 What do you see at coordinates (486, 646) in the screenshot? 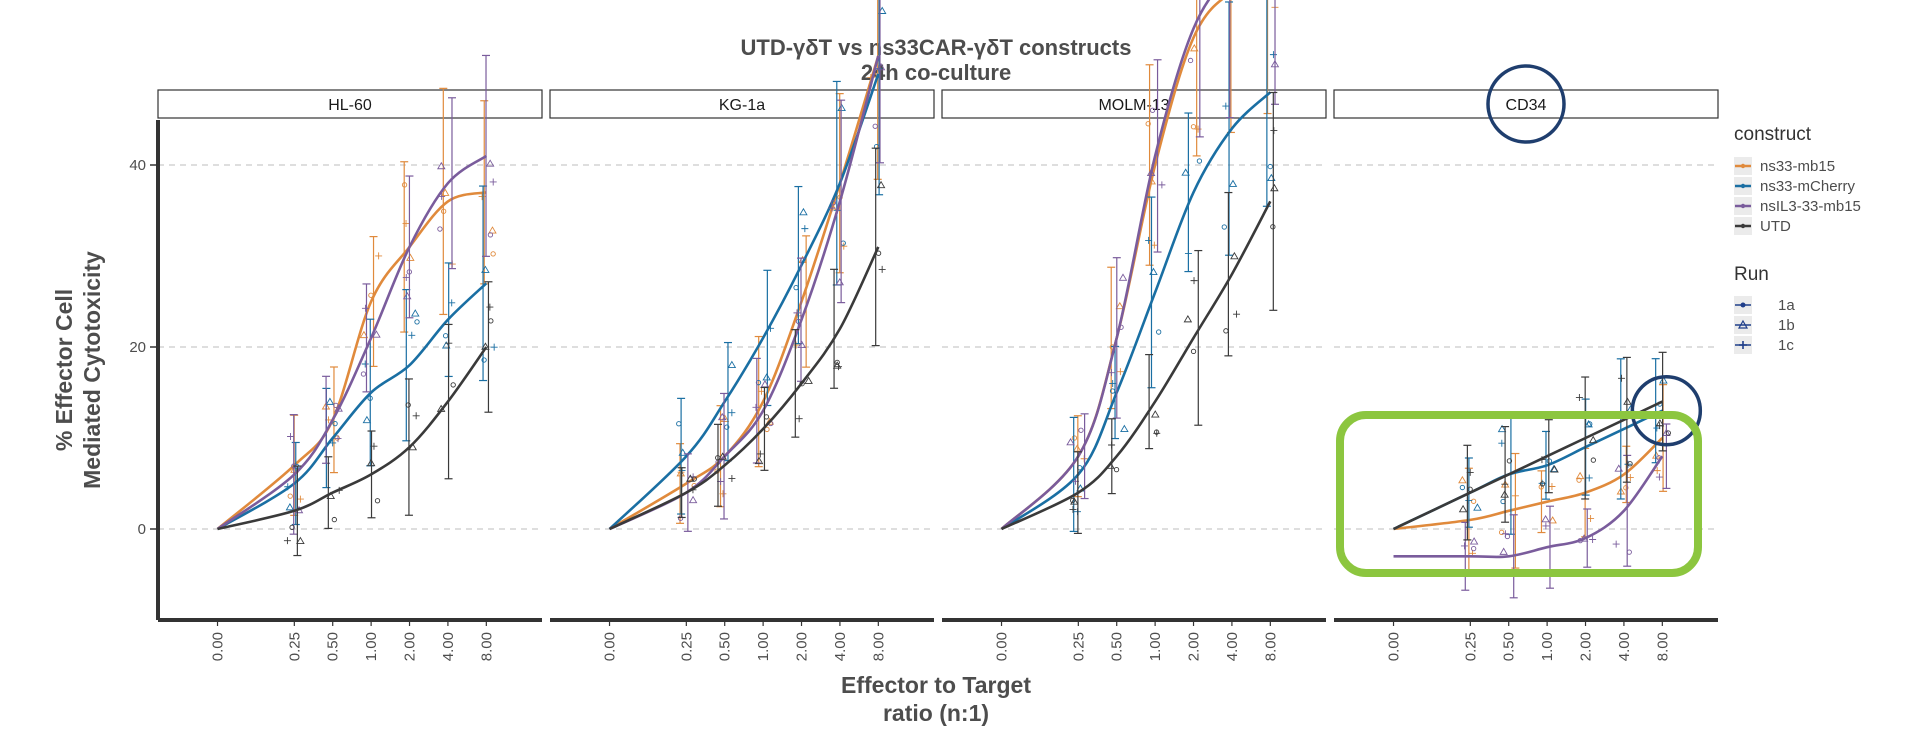
I see `x-tick-label: 8.00` at bounding box center [486, 646].